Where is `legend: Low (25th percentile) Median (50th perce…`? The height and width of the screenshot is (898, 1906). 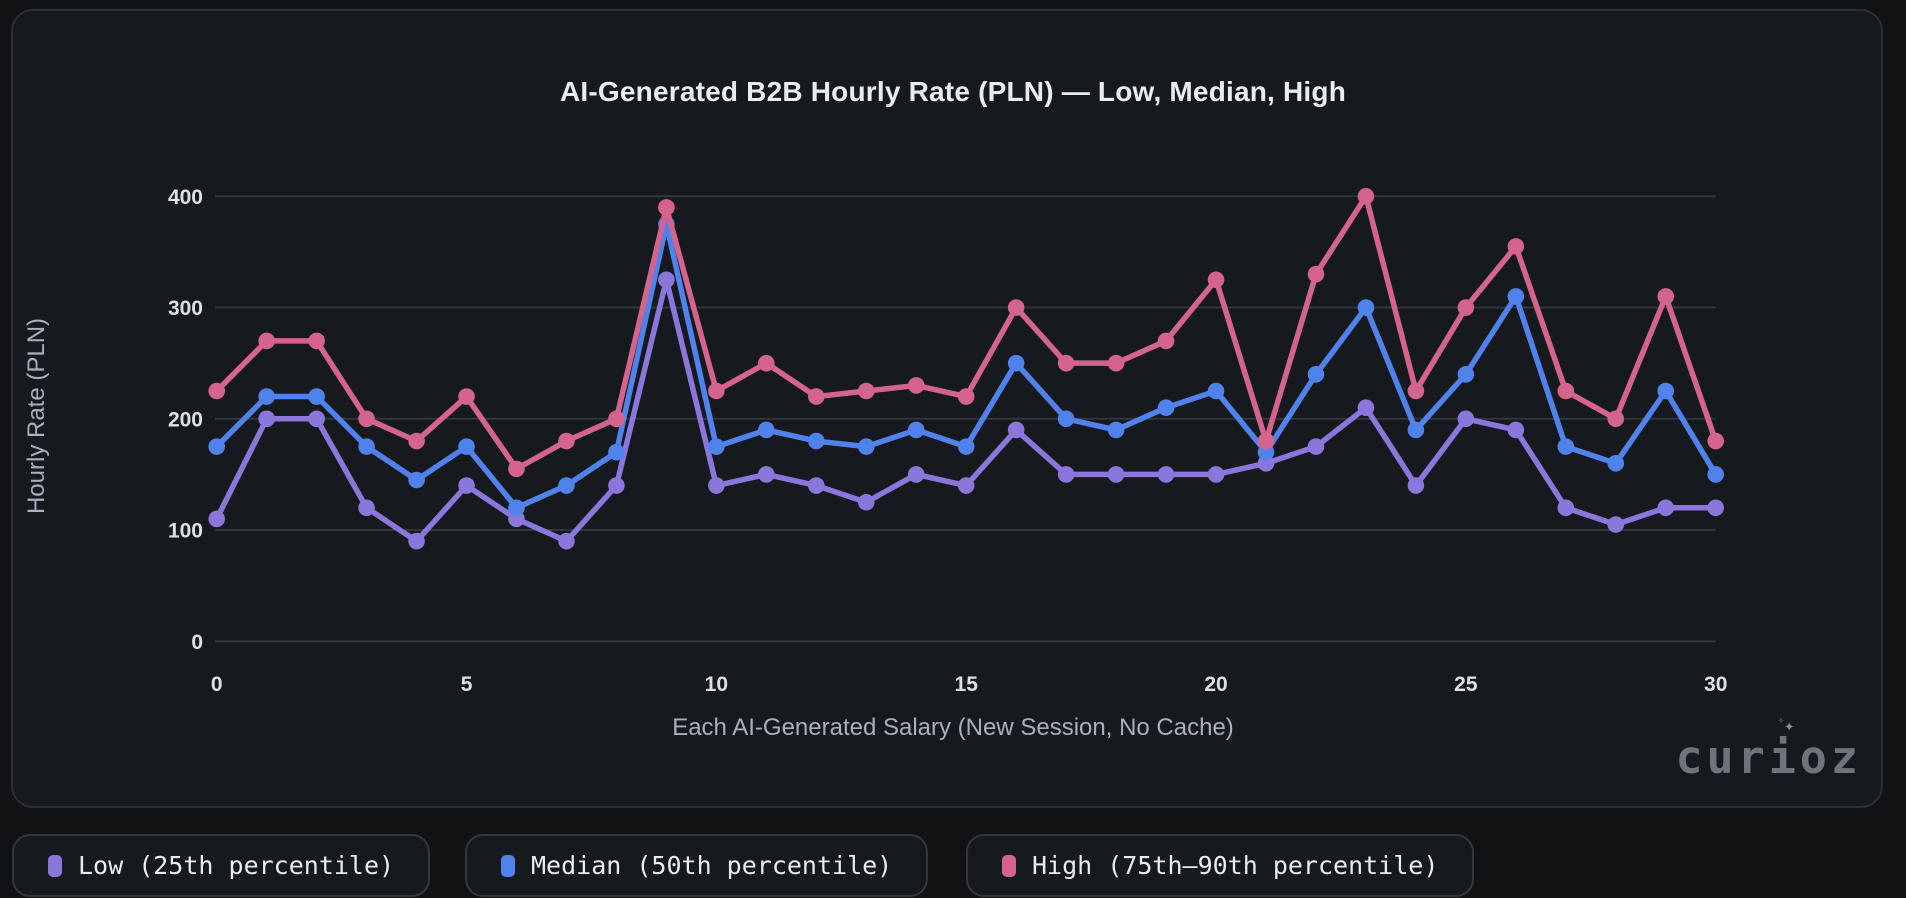
legend: Low (25th percentile) Median (50th perce… is located at coordinates (953, 866).